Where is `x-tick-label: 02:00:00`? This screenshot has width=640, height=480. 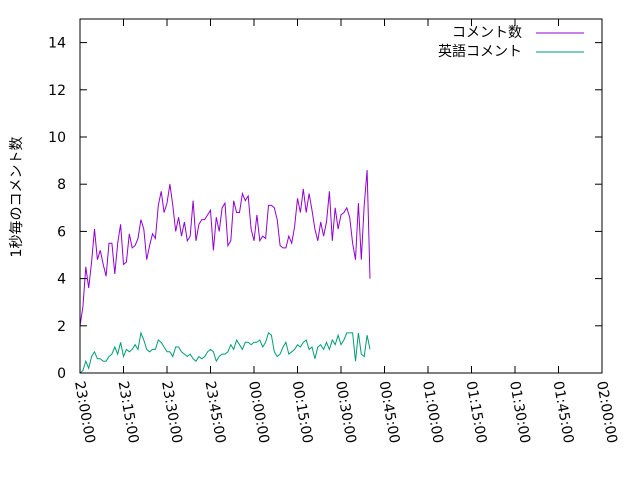
x-tick-label: 02:00:00 is located at coordinates (606, 412).